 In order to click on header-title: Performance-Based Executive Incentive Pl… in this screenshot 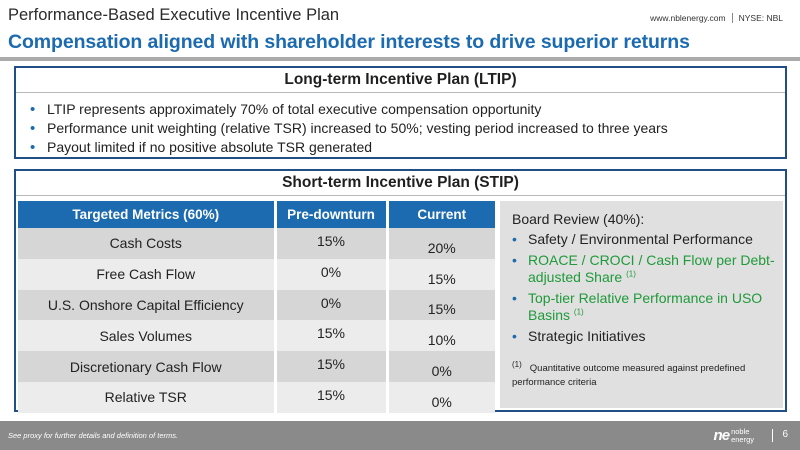, I will do `click(174, 15)`.